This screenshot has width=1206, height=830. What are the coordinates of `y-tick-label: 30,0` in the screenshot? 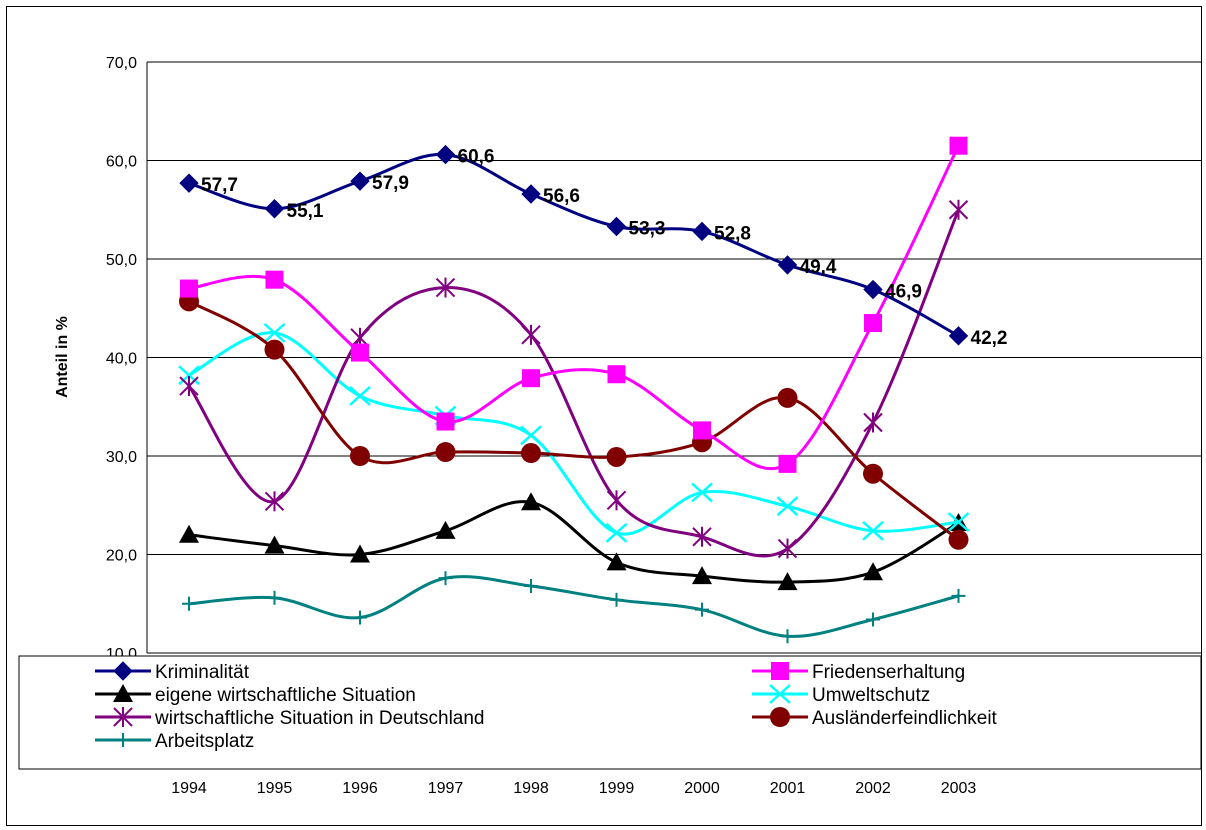 It's located at (121, 457).